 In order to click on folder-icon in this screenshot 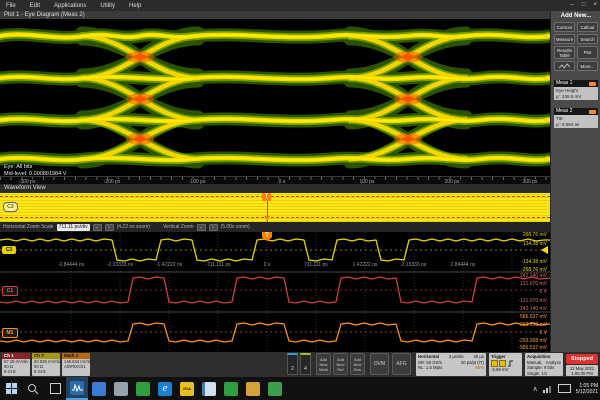, I will do `click(253, 388)`.